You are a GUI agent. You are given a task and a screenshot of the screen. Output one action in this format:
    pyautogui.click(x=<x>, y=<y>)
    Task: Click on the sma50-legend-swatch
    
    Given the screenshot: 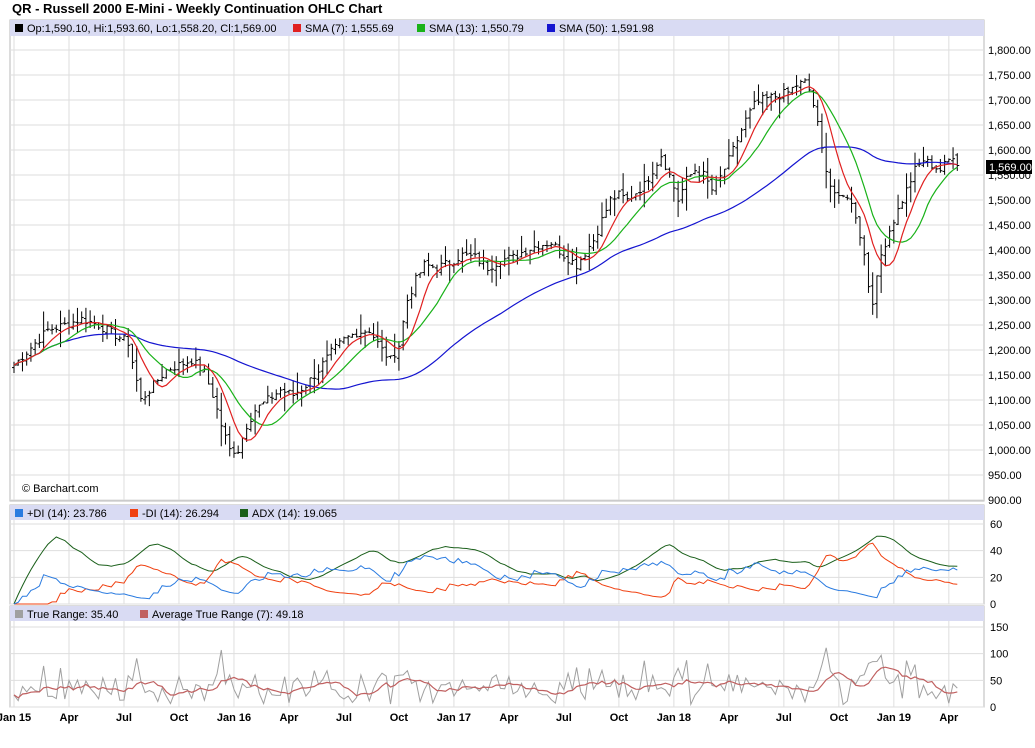 What is the action you would take?
    pyautogui.click(x=551, y=28)
    